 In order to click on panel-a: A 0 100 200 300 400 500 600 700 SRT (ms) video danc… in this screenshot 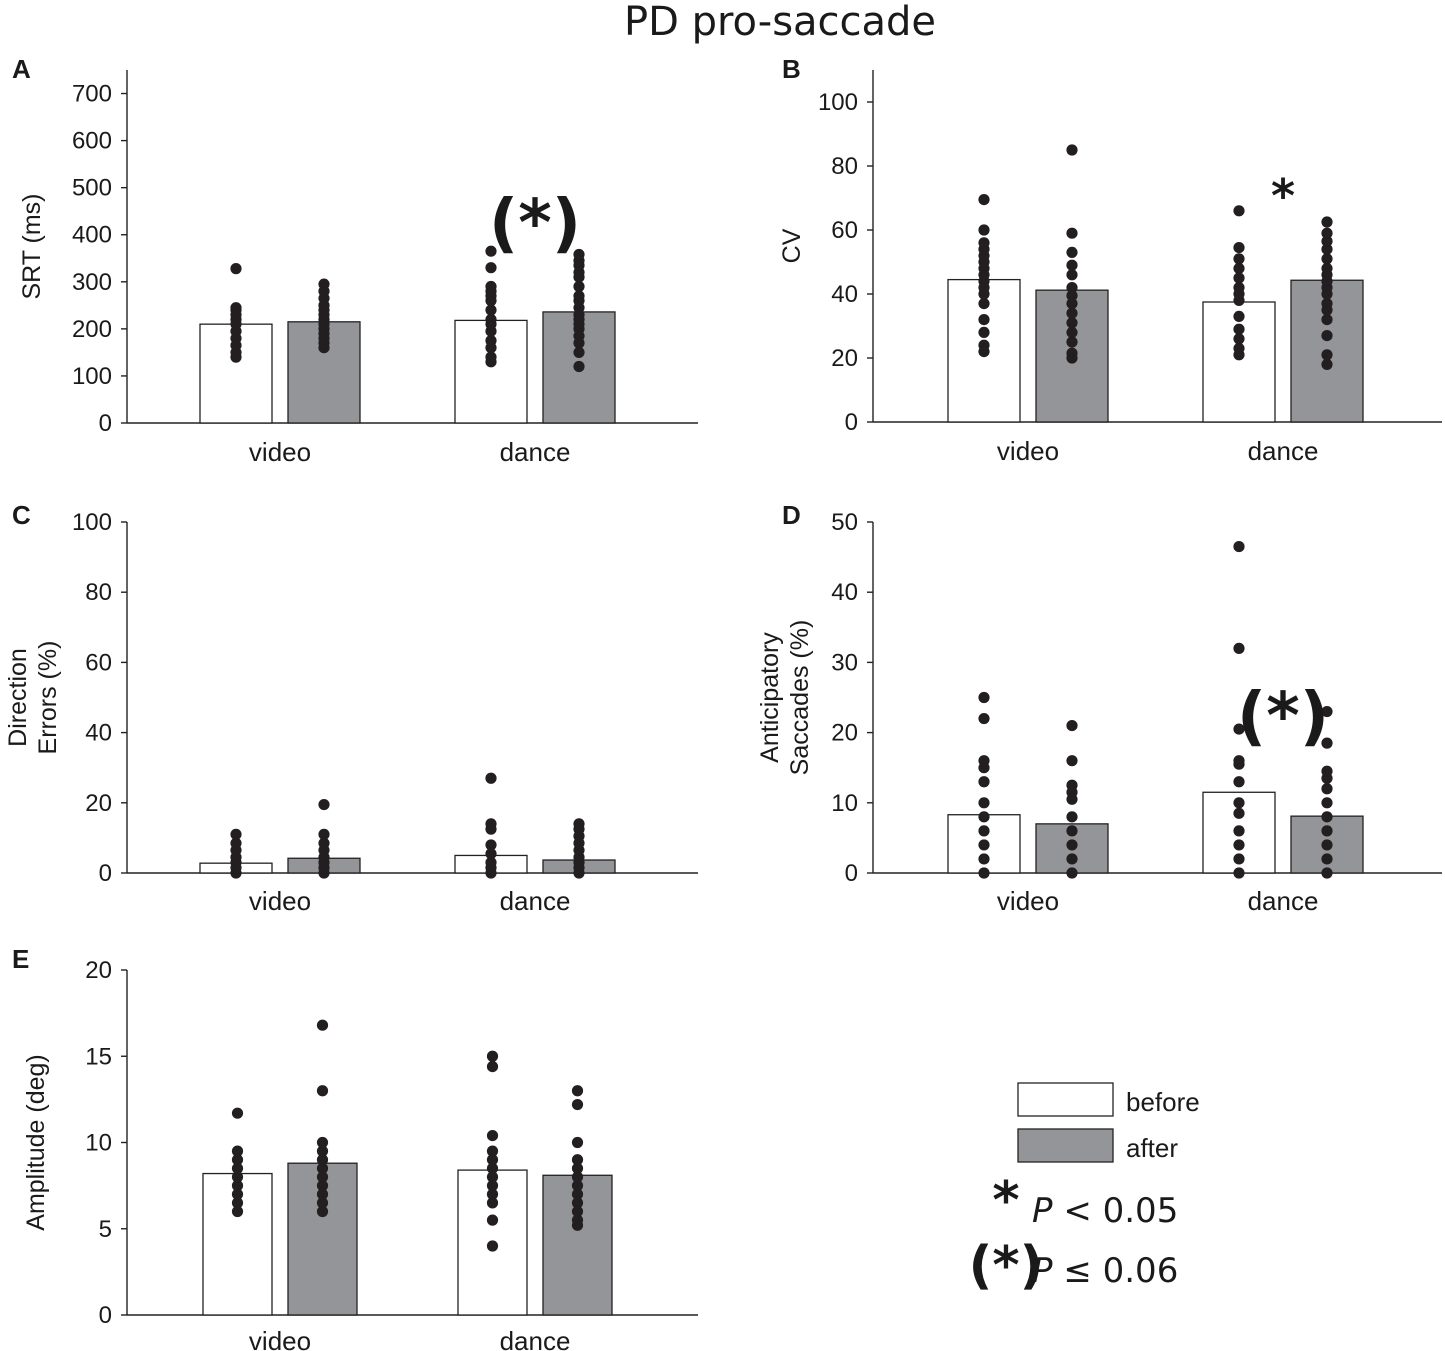, I will do `click(355, 260)`.